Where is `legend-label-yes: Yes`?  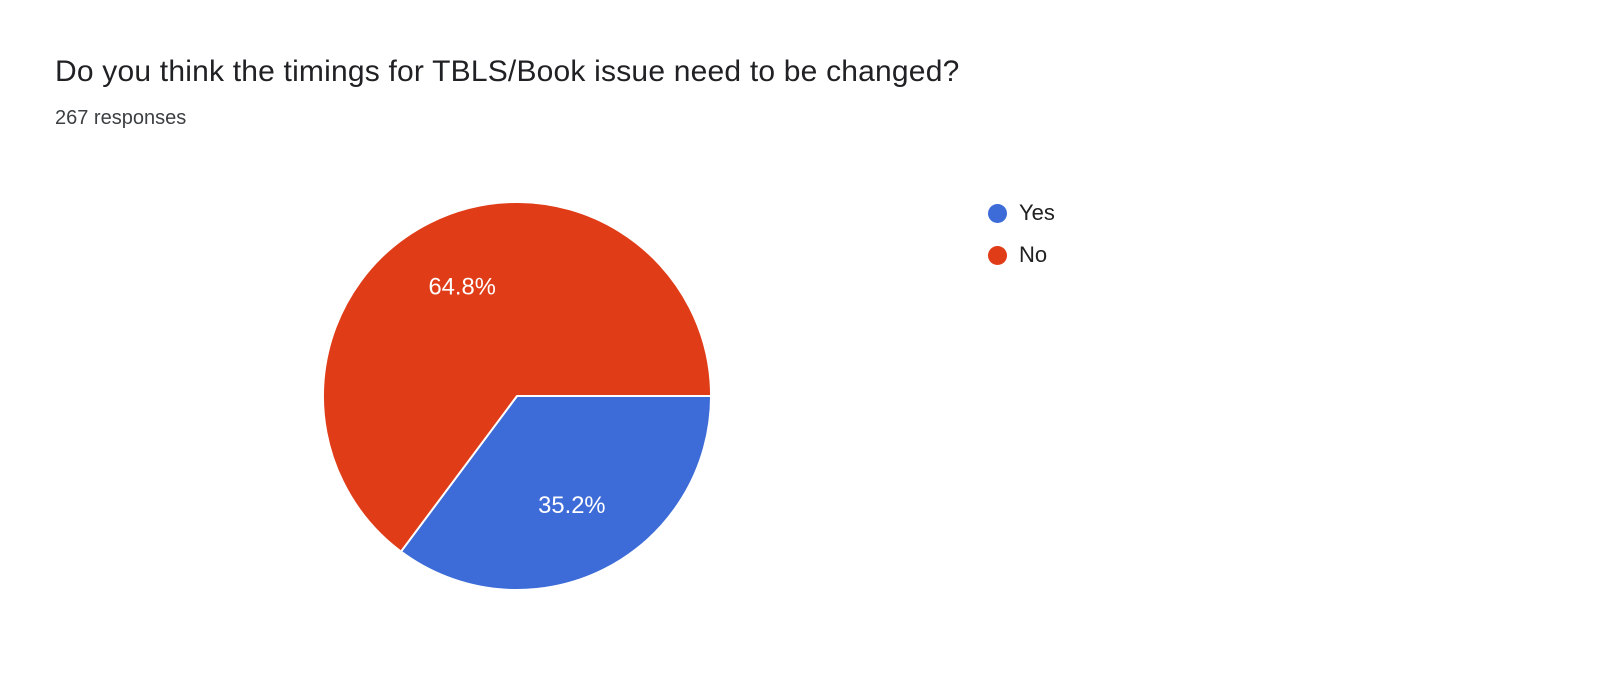
legend-label-yes: Yes is located at coordinates (1037, 212).